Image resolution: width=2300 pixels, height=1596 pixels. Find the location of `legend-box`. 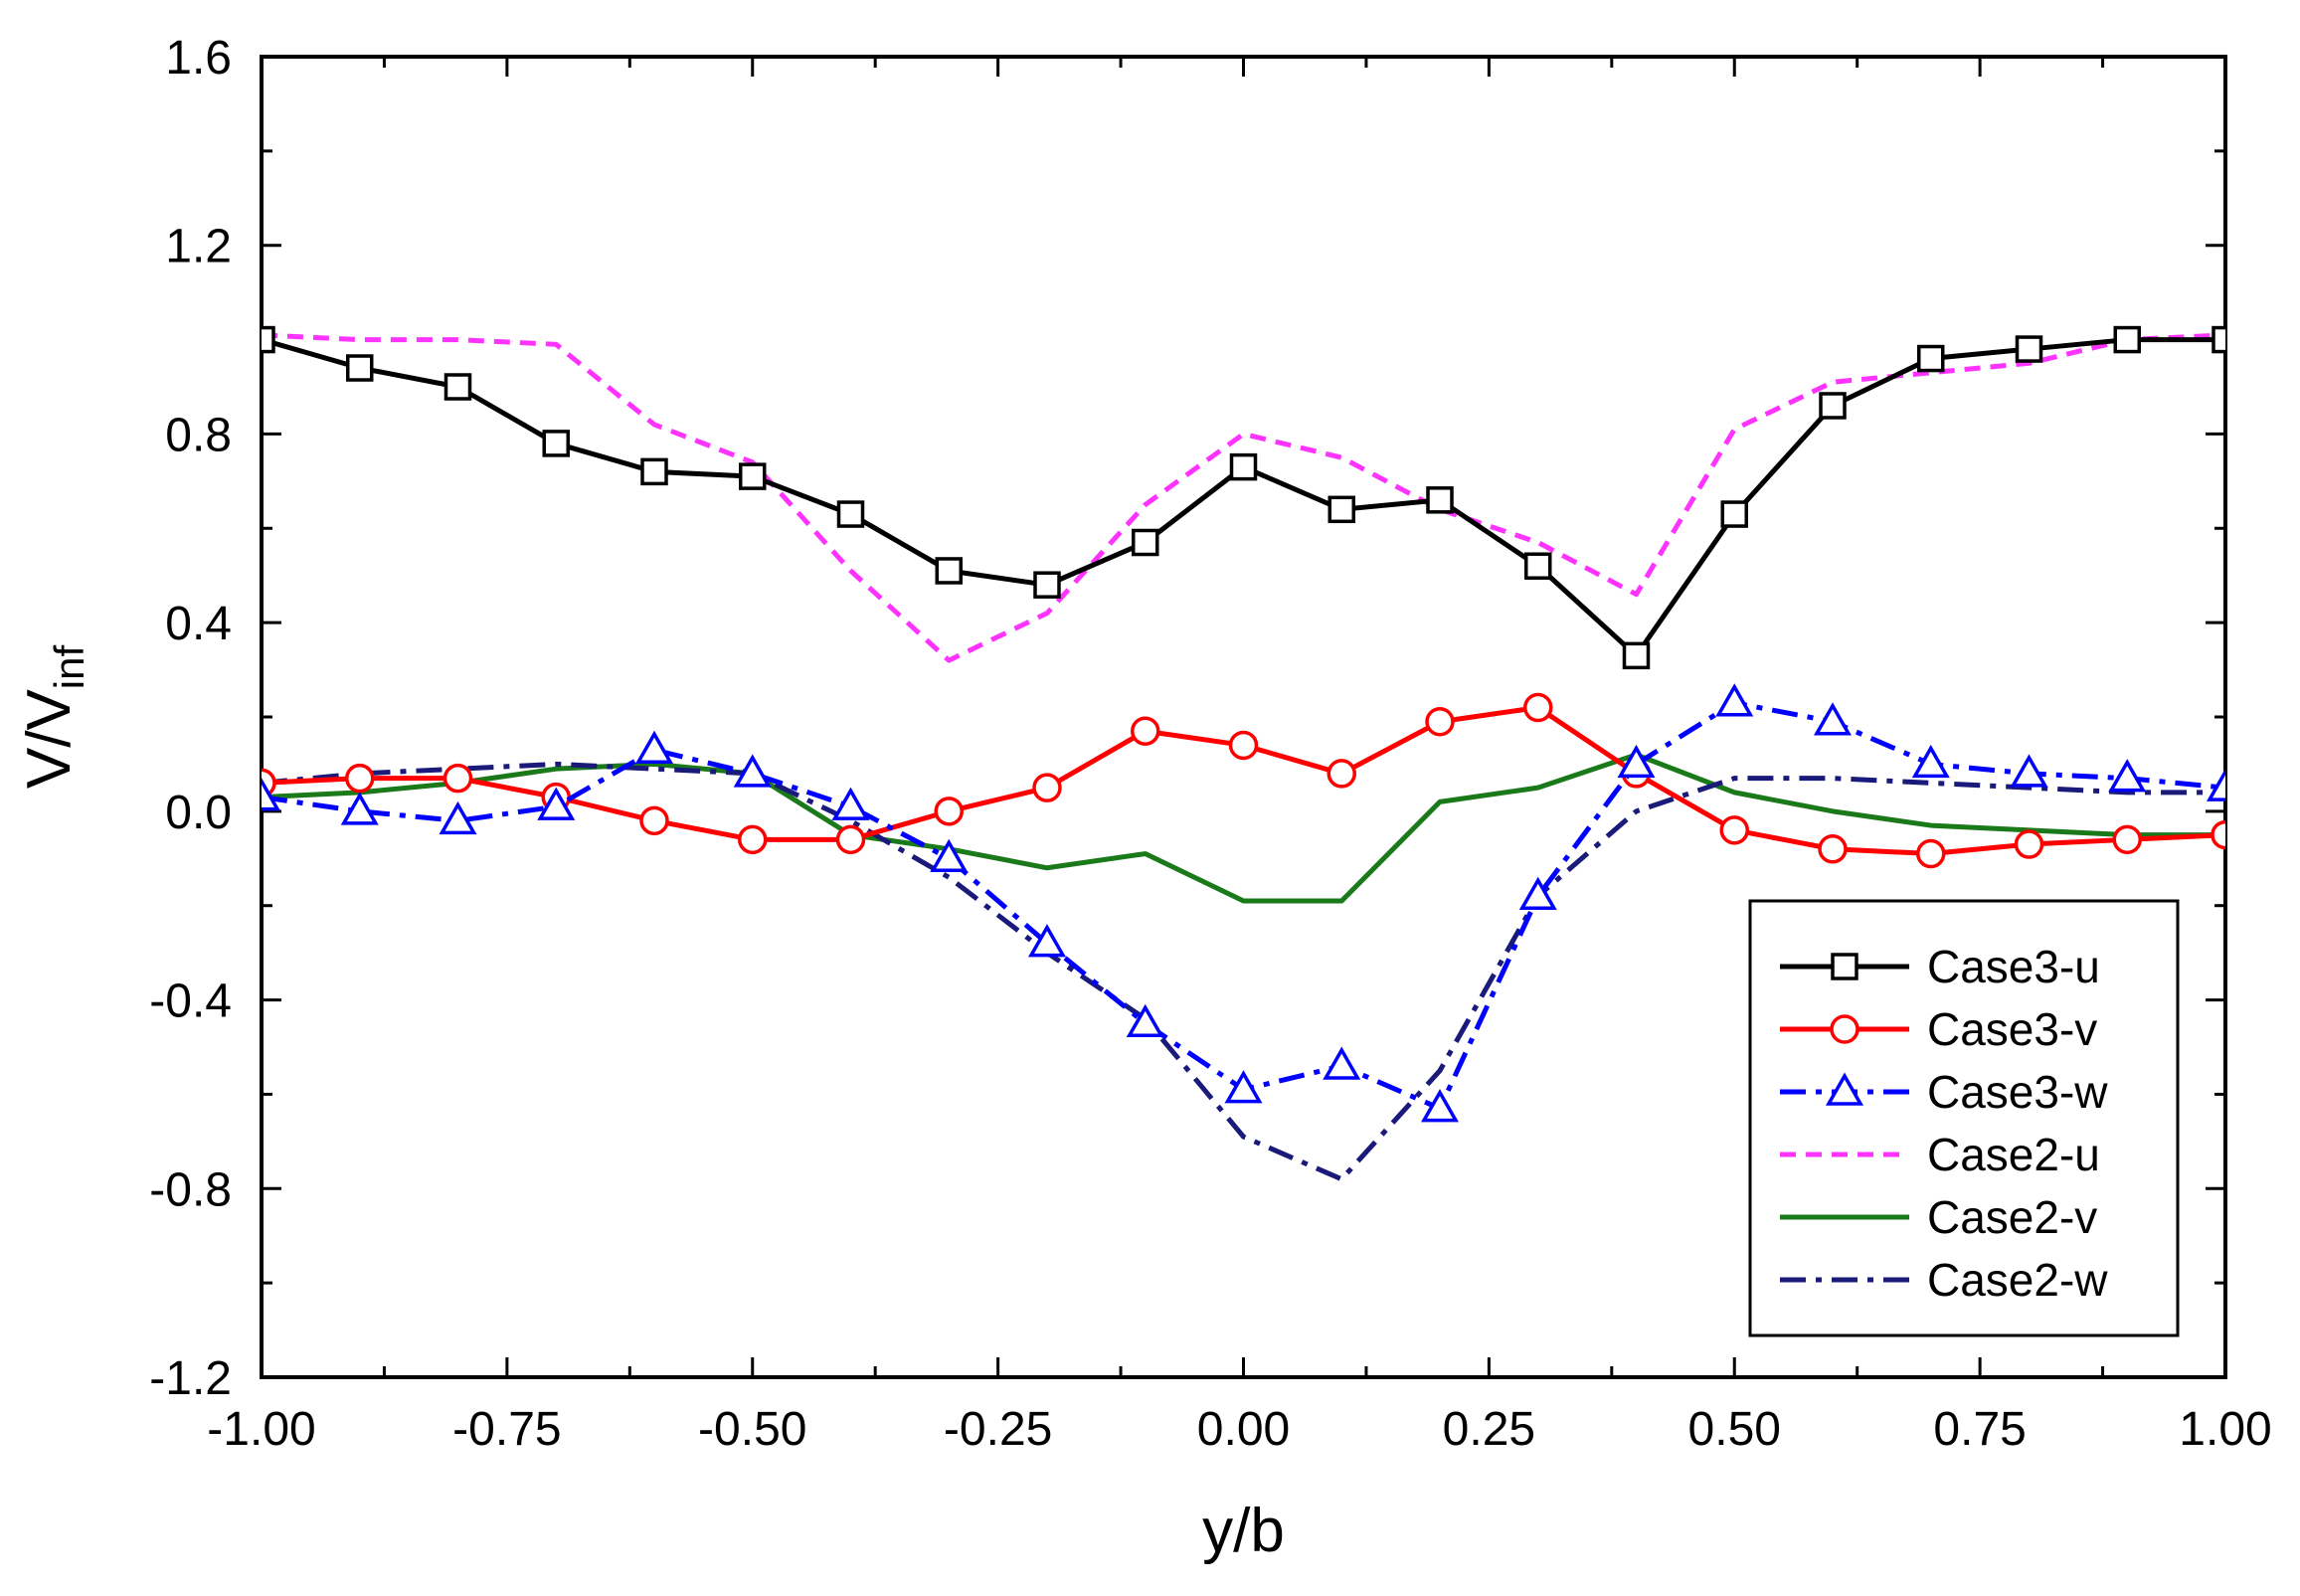

legend-box is located at coordinates (1964, 1118).